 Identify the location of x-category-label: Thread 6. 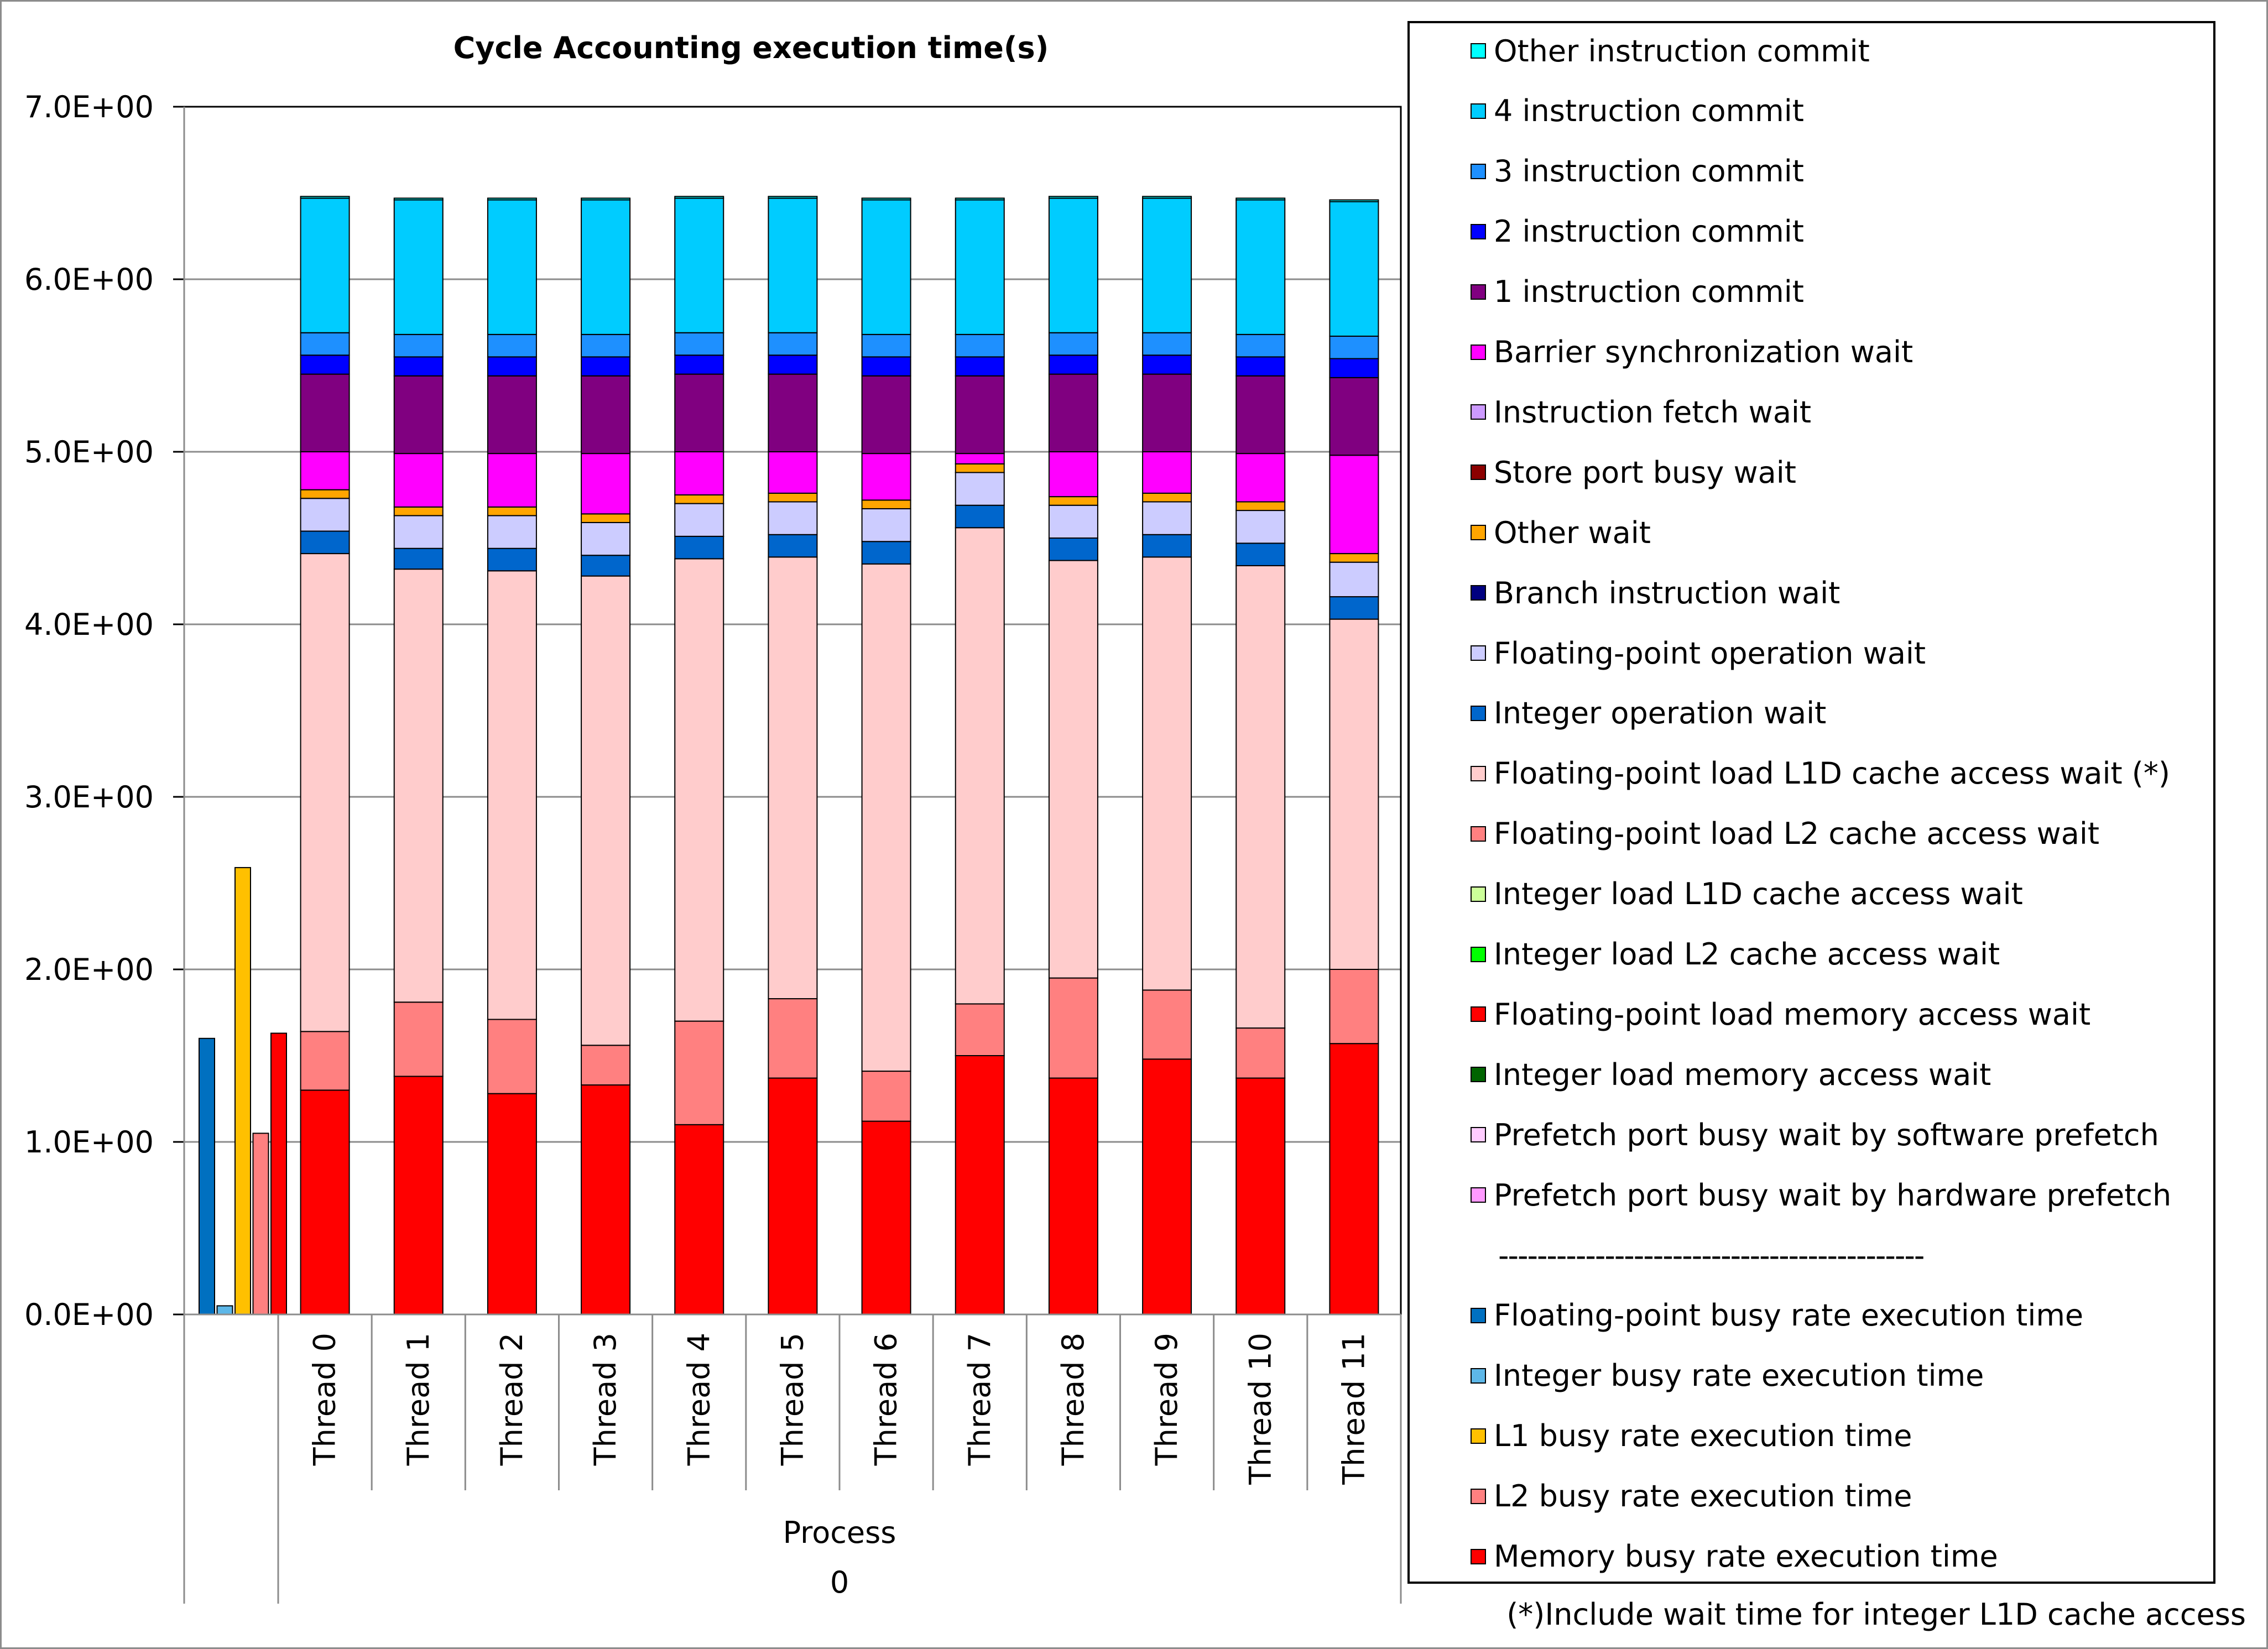
(886, 1399).